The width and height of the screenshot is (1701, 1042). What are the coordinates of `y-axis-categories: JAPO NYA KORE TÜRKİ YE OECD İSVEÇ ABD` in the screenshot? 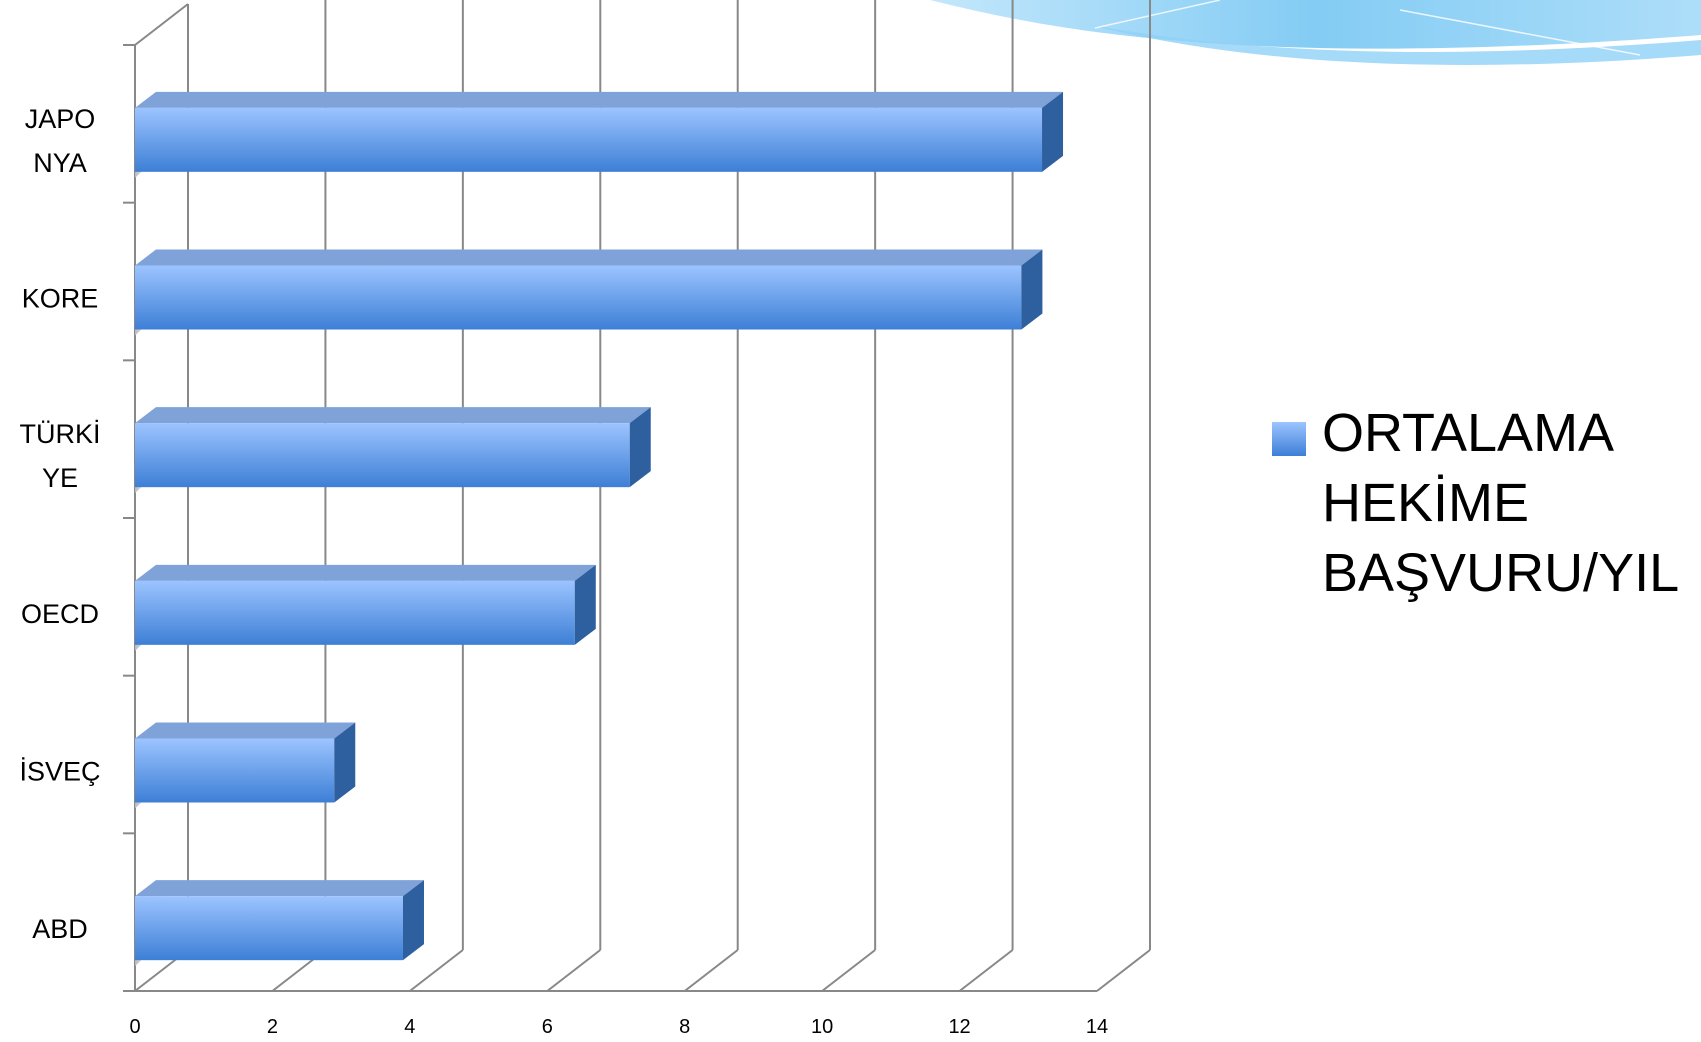 It's located at (59, 524).